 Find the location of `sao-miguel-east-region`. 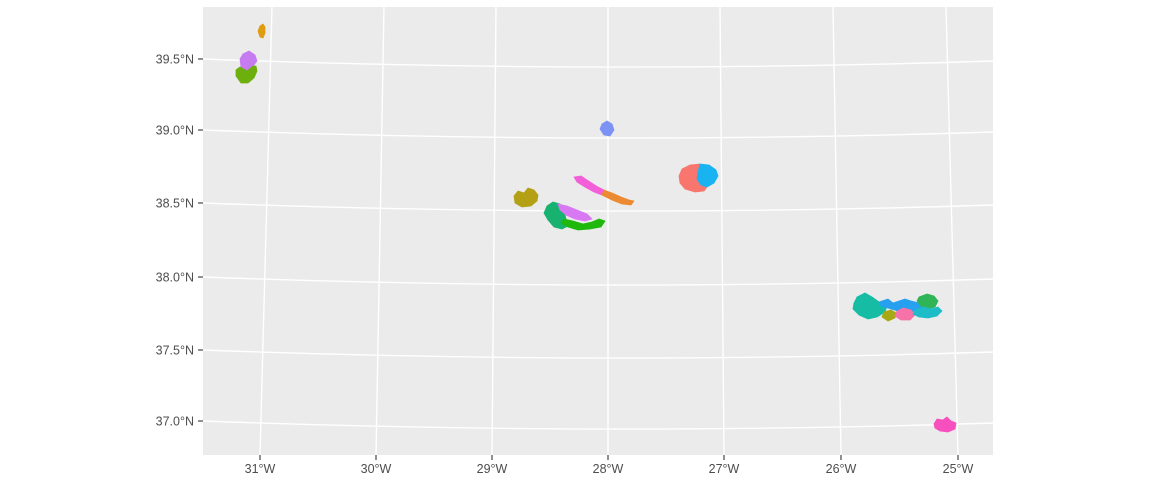

sao-miguel-east-region is located at coordinates (927, 312).